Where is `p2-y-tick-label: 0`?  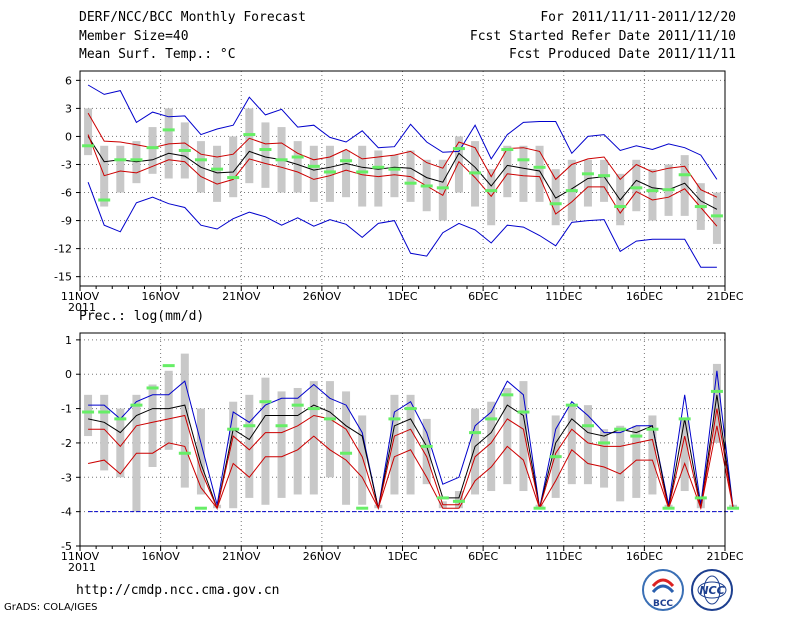 p2-y-tick-label: 0 is located at coordinates (68, 374).